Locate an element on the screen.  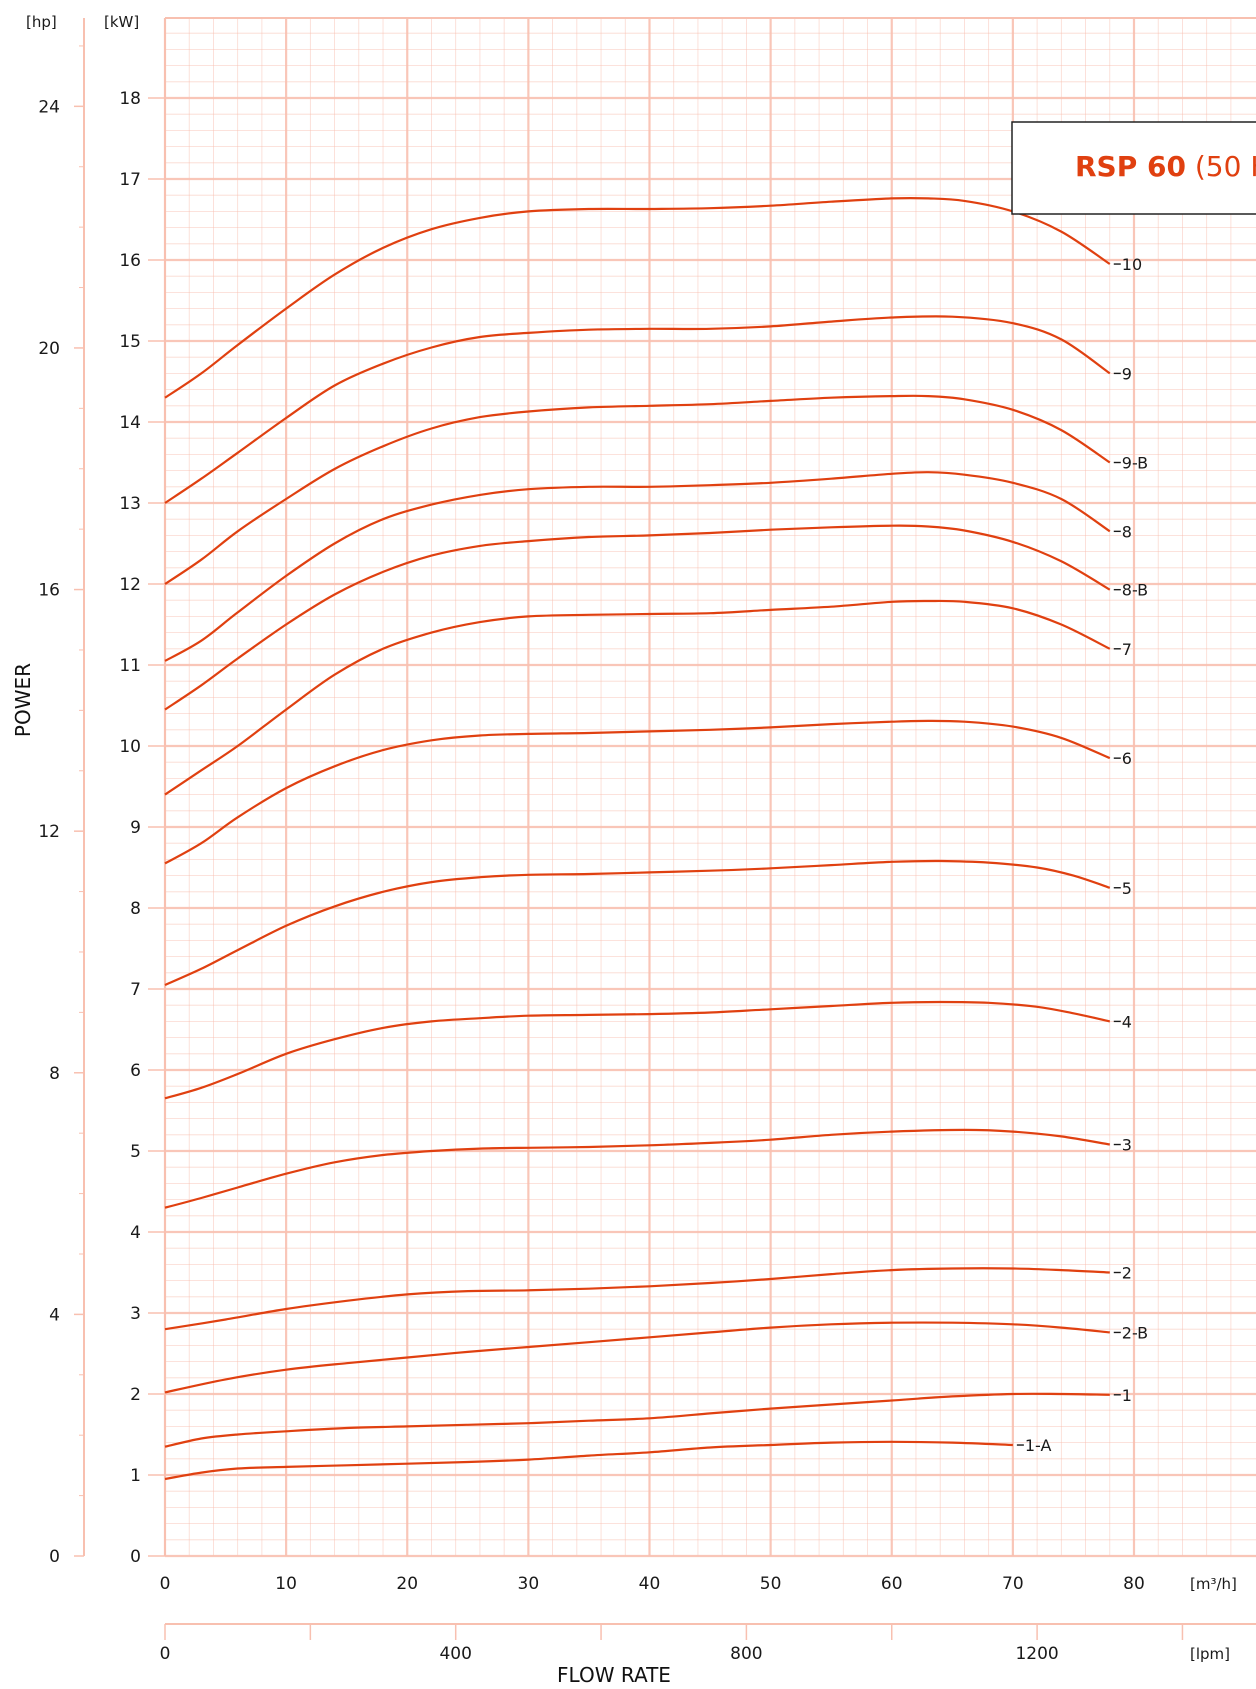
x-tick-label: 60 is located at coordinates (892, 1584).